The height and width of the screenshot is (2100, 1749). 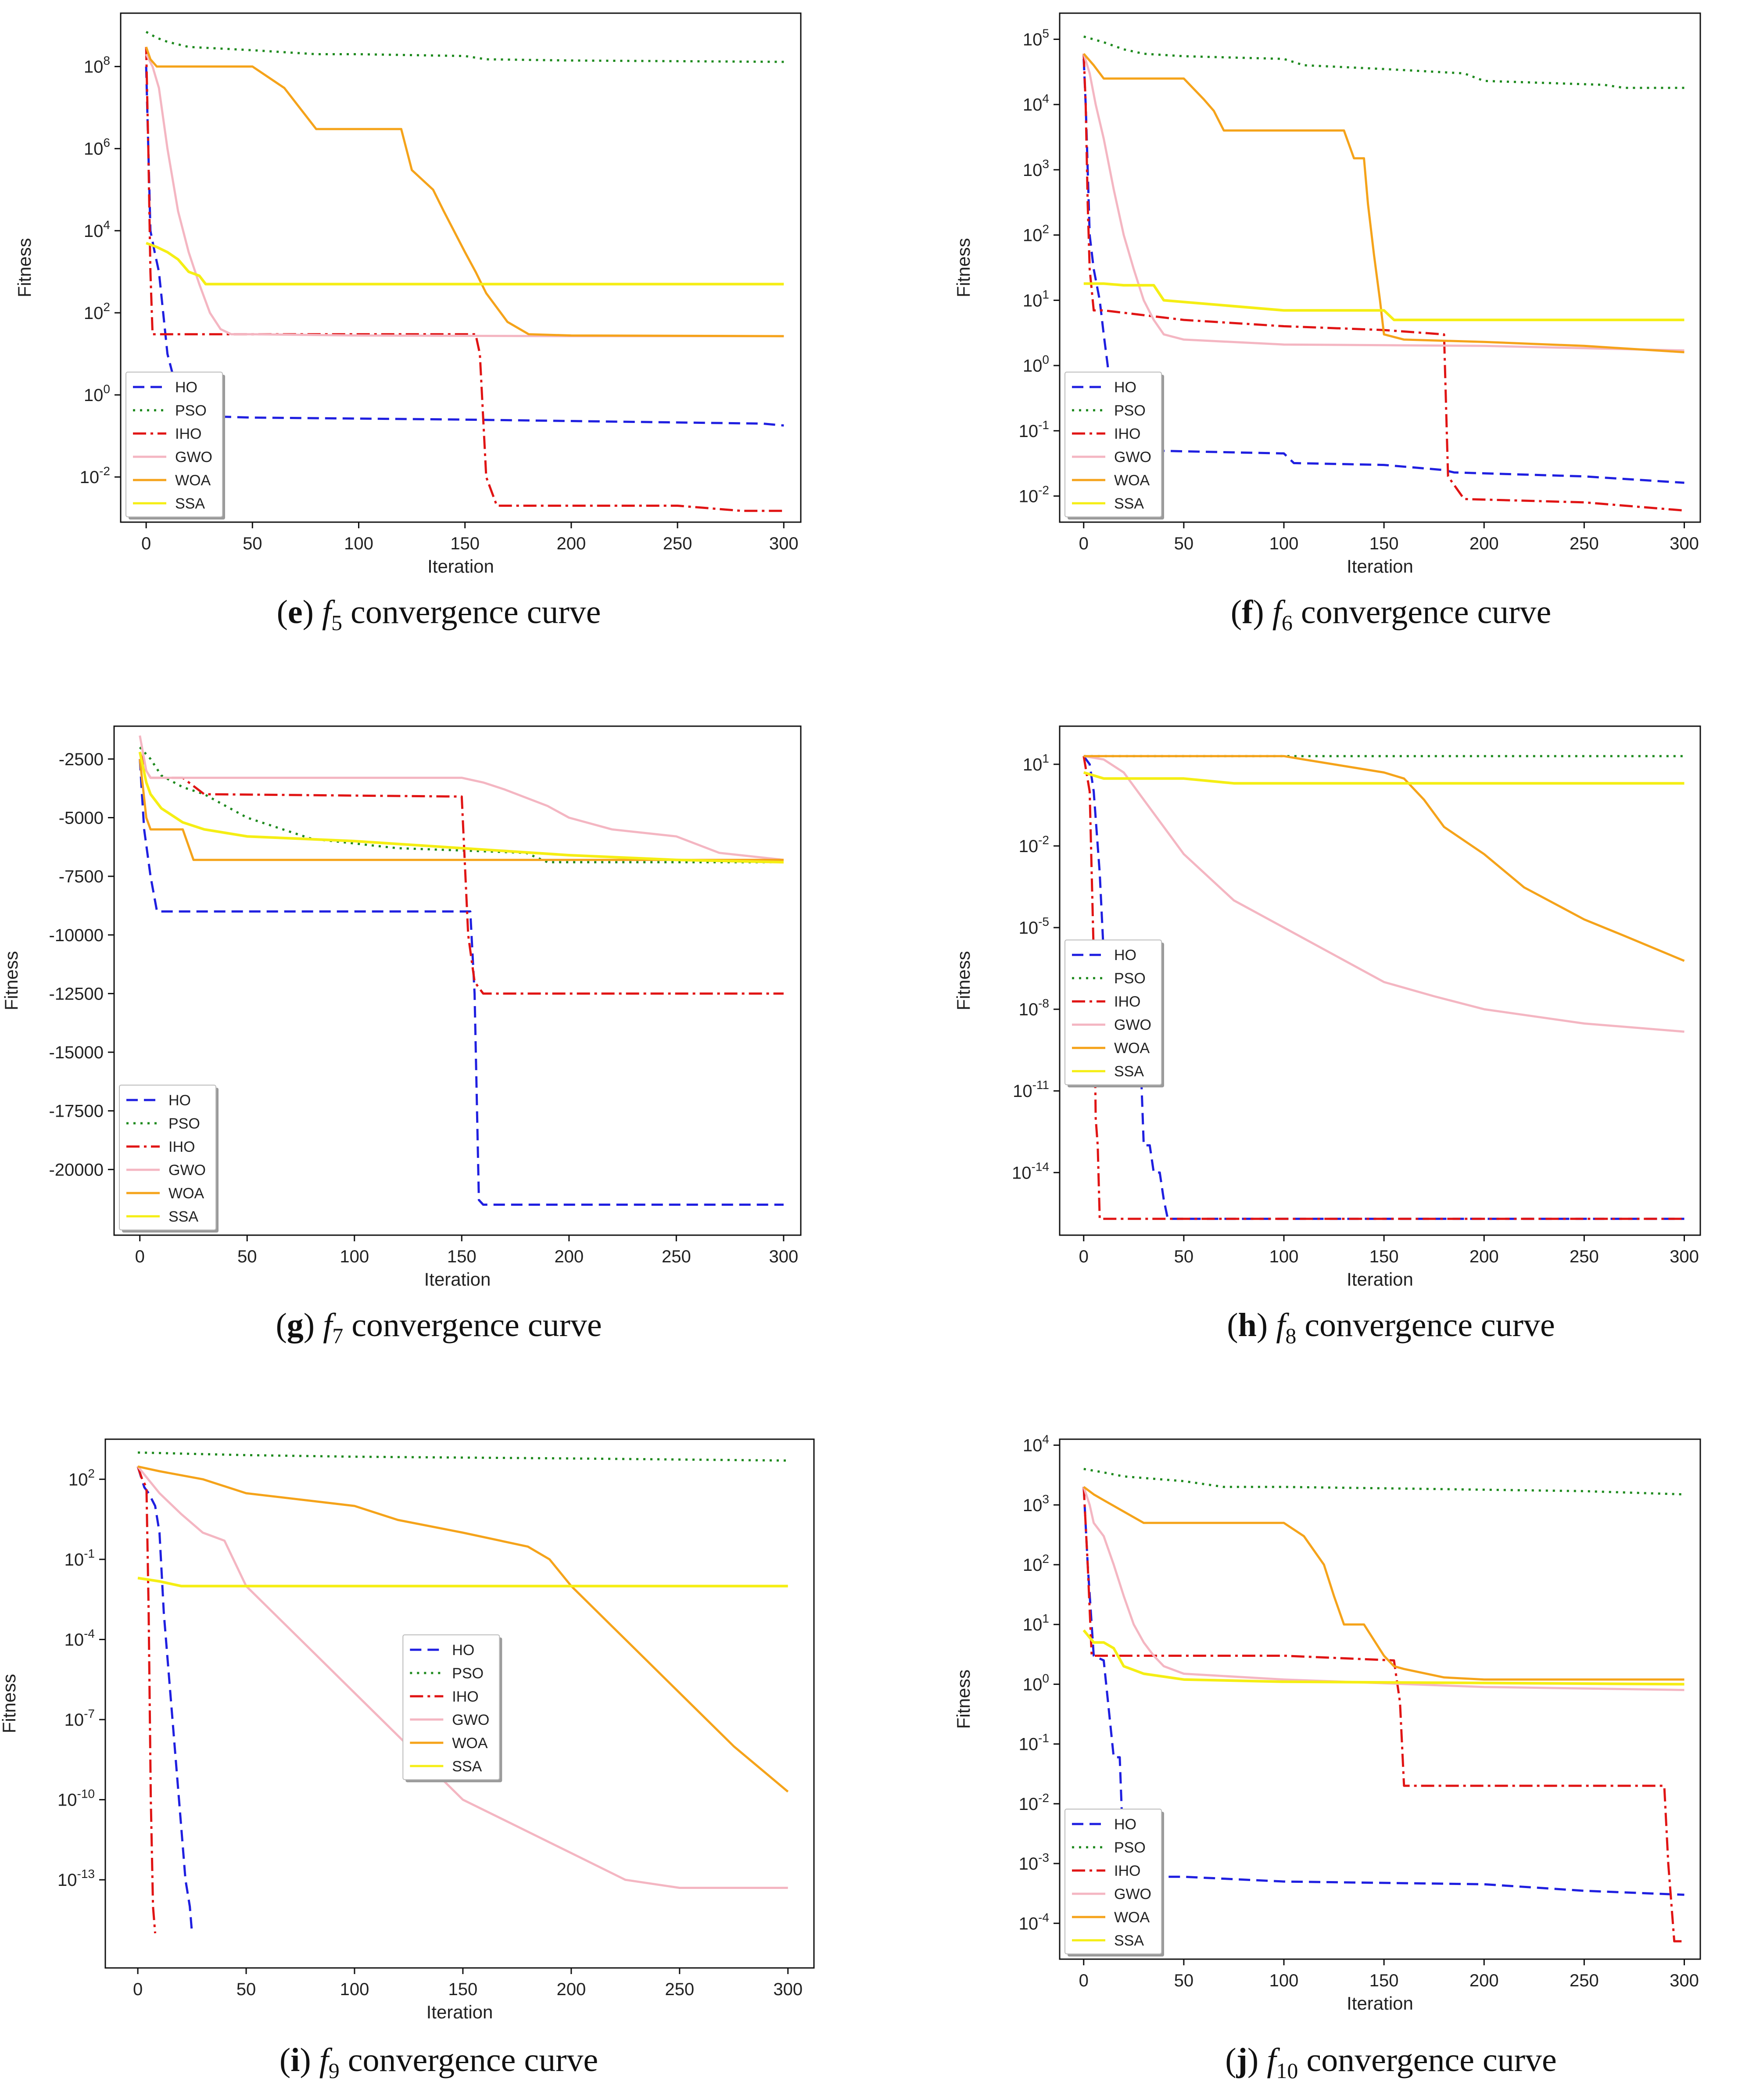 What do you see at coordinates (439, 1327) in the screenshot?
I see `caption-g: (g) f7 convergence curve` at bounding box center [439, 1327].